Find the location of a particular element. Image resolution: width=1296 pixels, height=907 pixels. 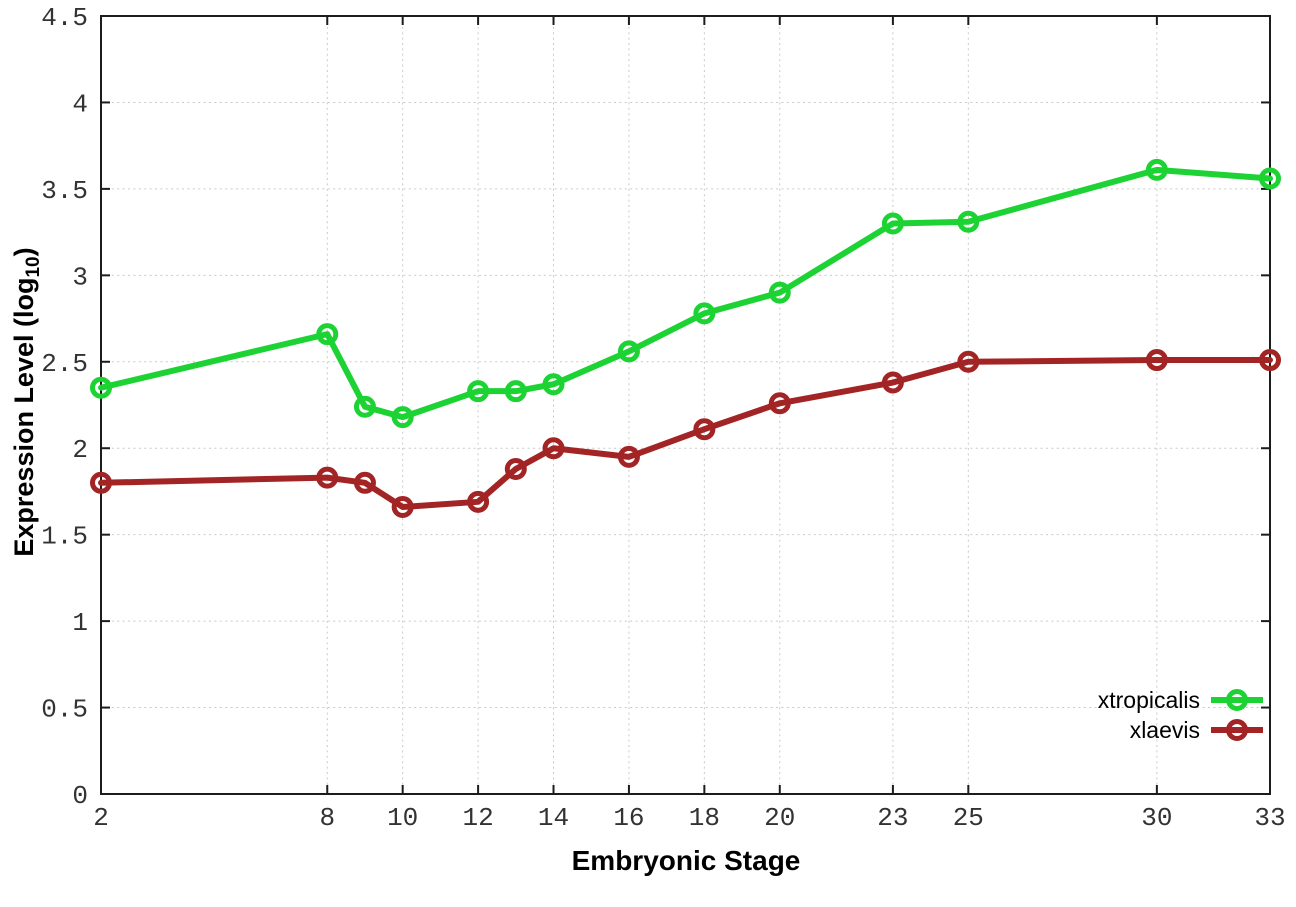

y-tick-label: 2.5 is located at coordinates (64, 364).